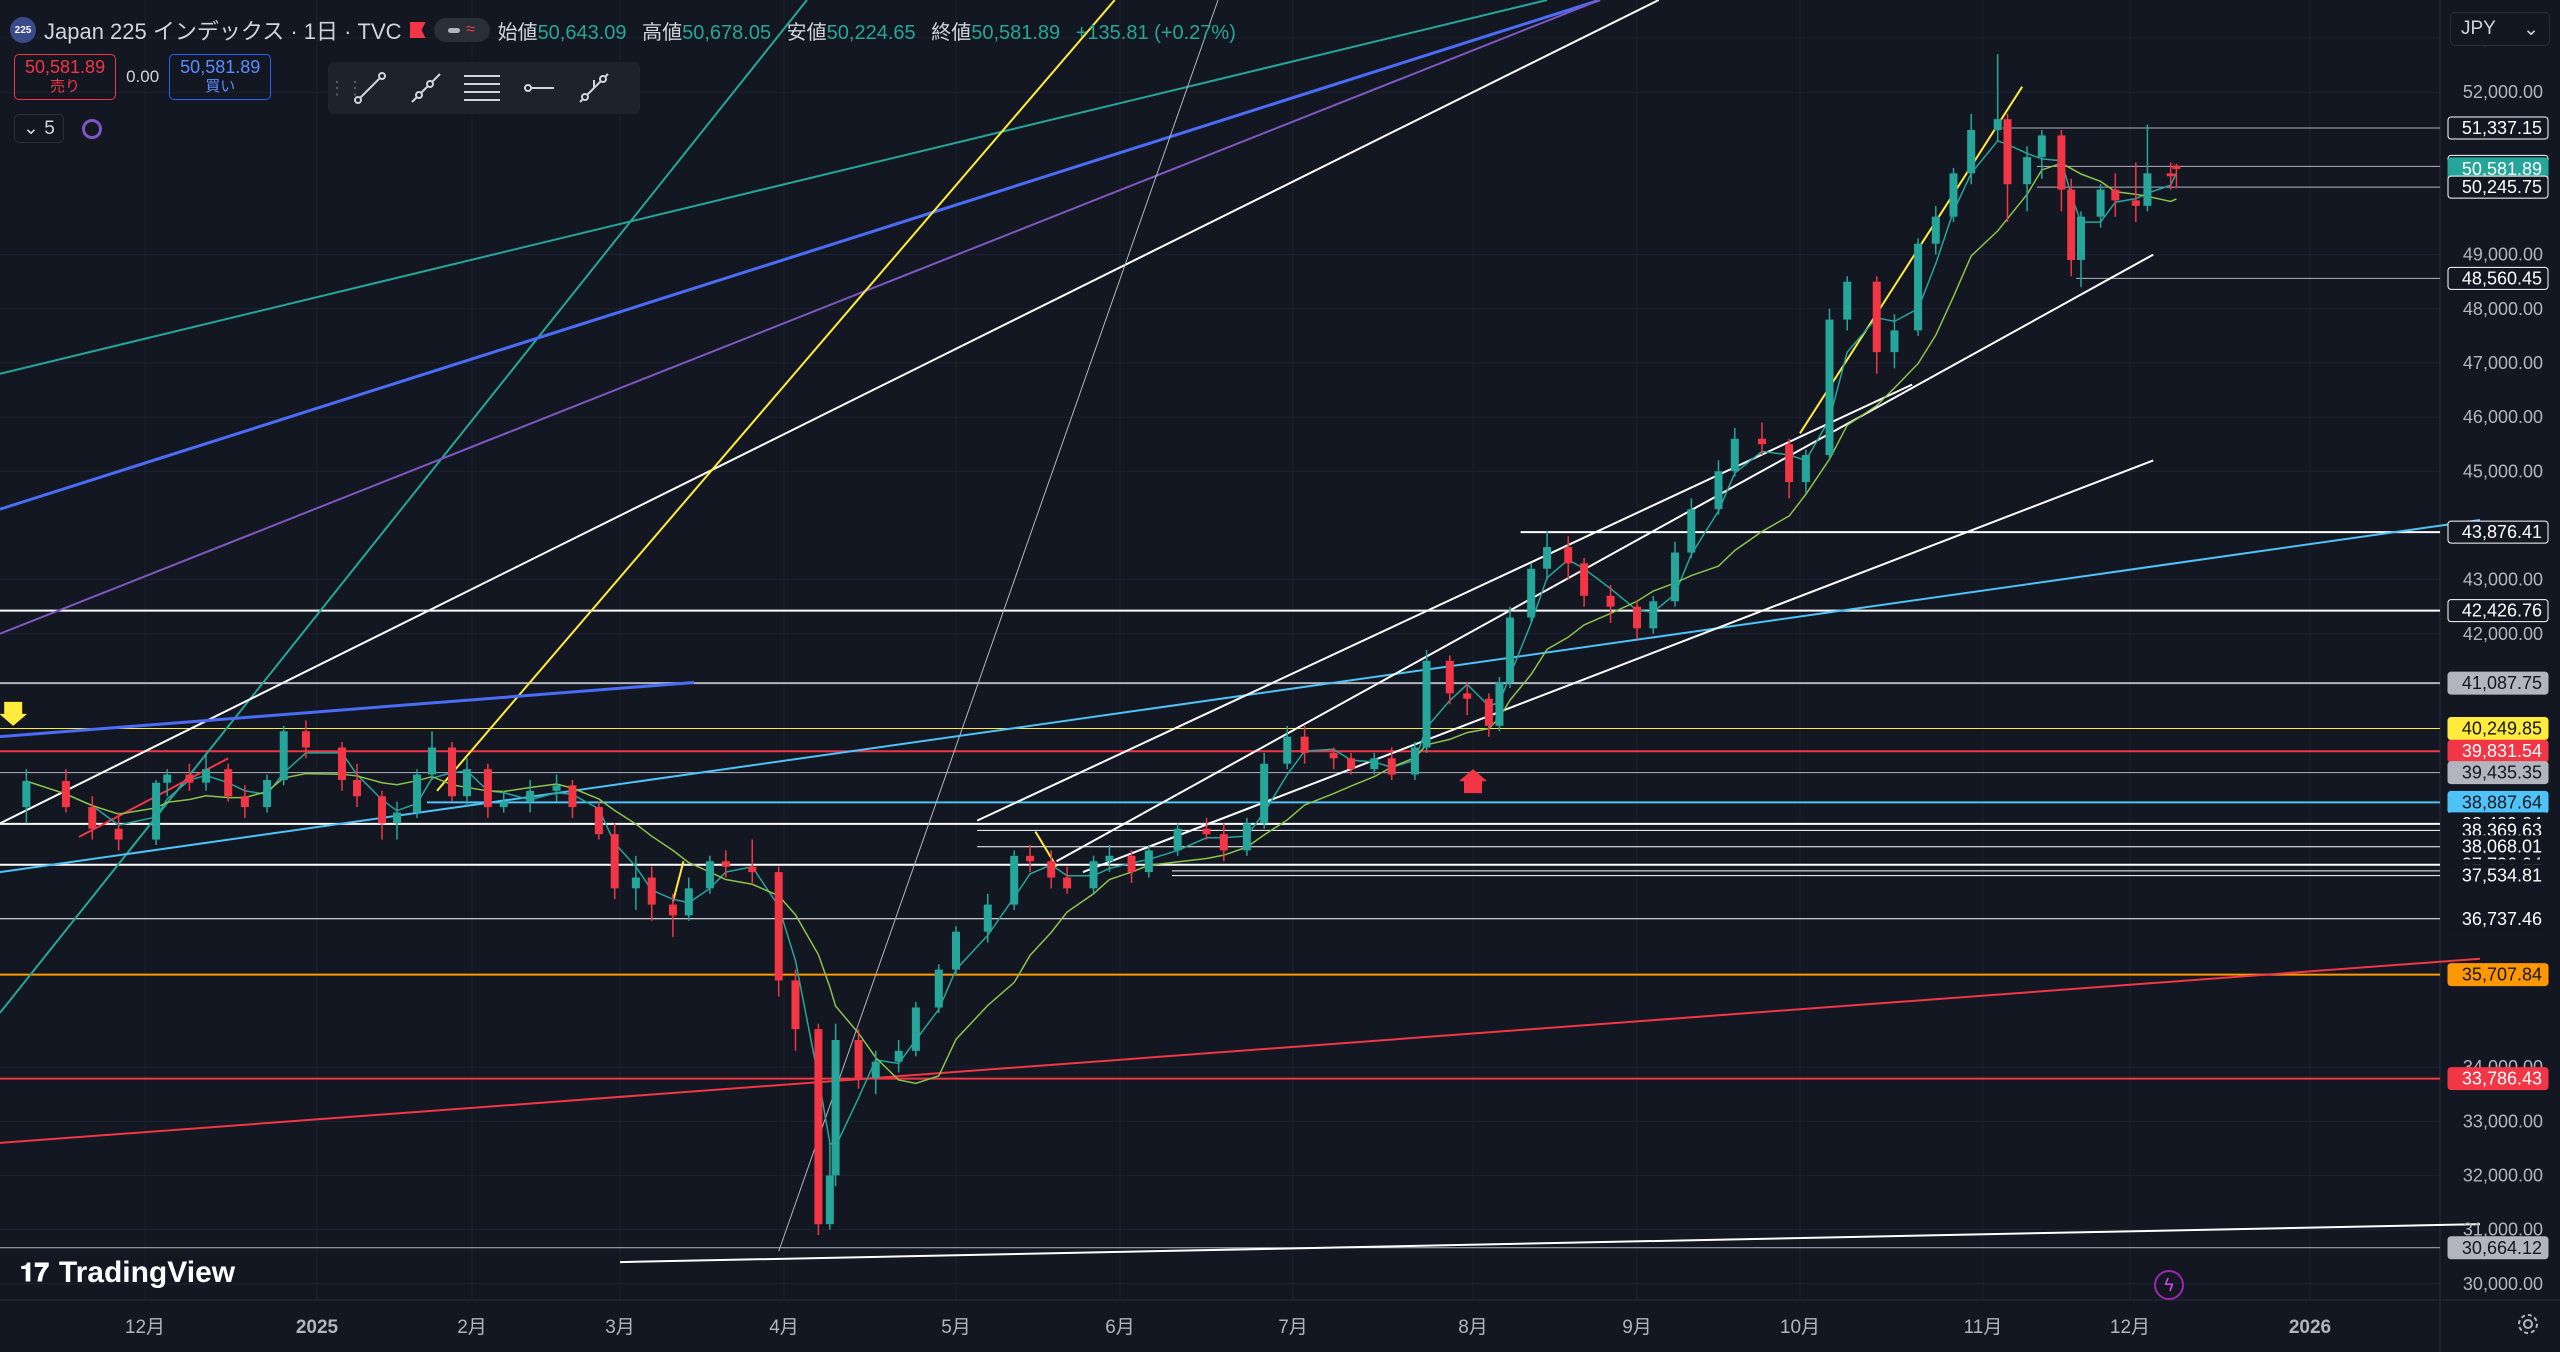  I want to click on price-label: 38,887.64, so click(2498, 802).